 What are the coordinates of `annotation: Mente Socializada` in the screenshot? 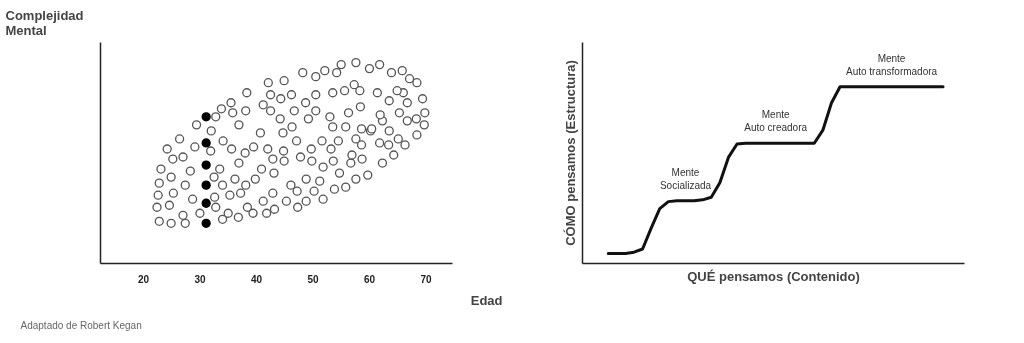 It's located at (685, 178).